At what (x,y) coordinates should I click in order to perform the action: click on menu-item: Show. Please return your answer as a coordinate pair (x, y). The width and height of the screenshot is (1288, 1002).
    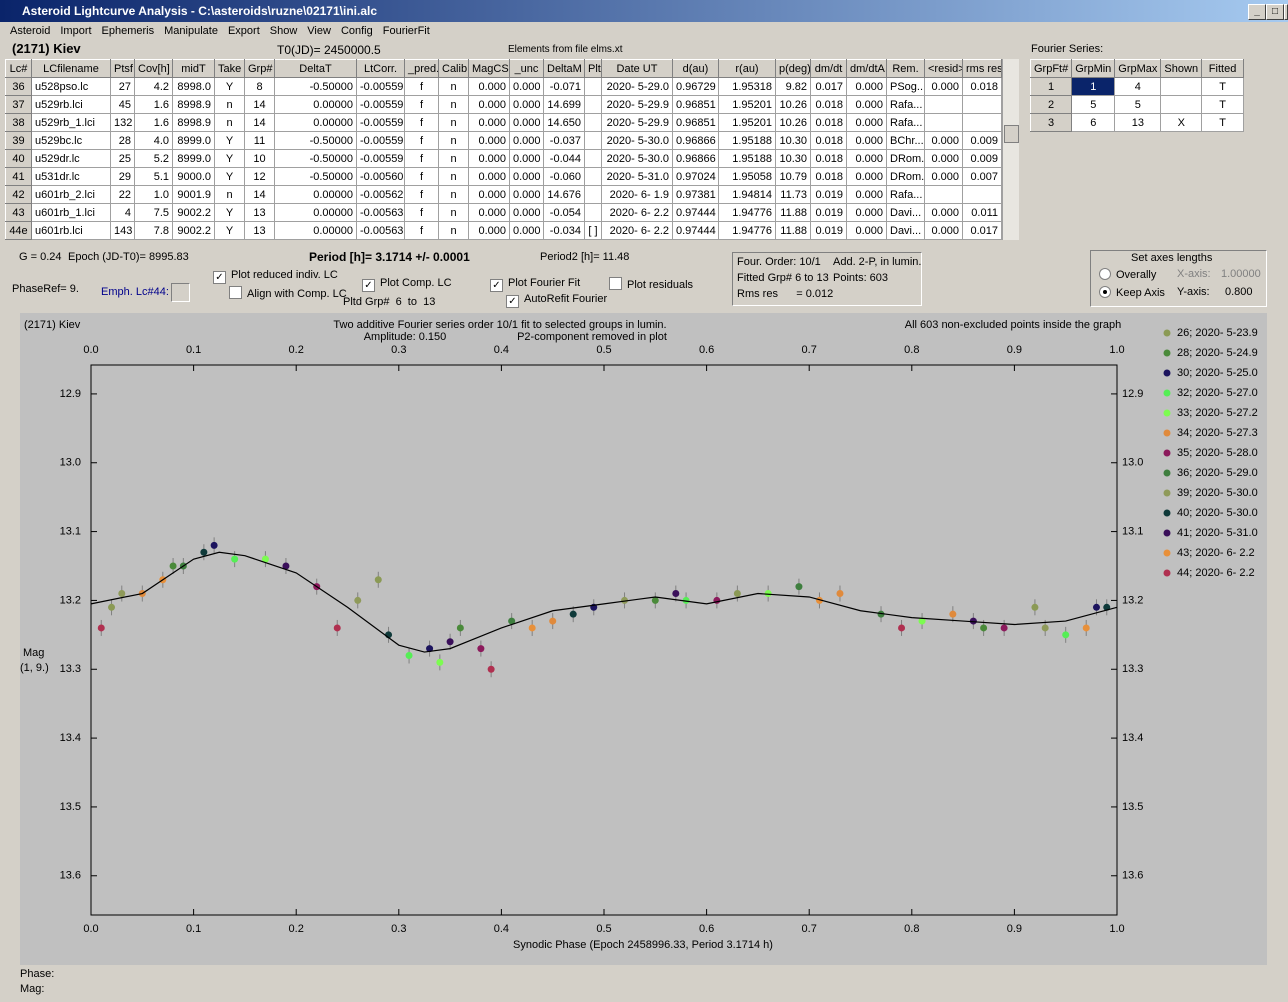
    Looking at the image, I should click on (283, 31).